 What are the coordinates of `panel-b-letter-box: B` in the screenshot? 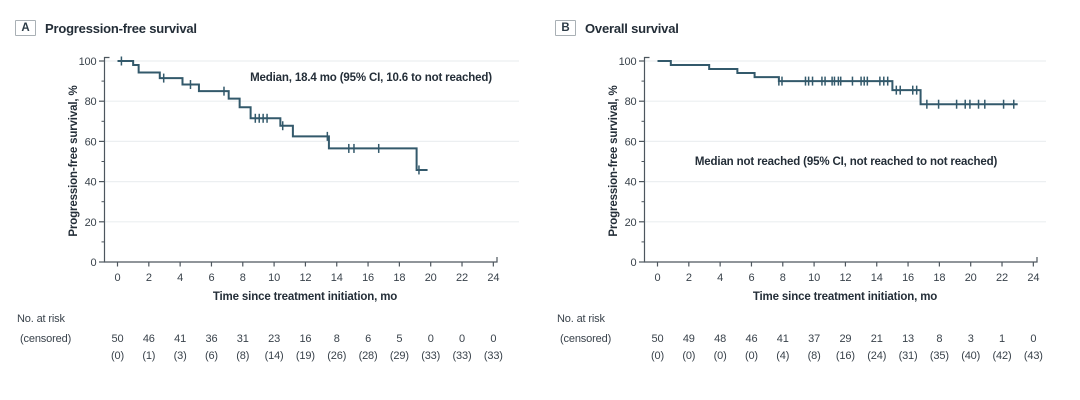 It's located at (565, 28).